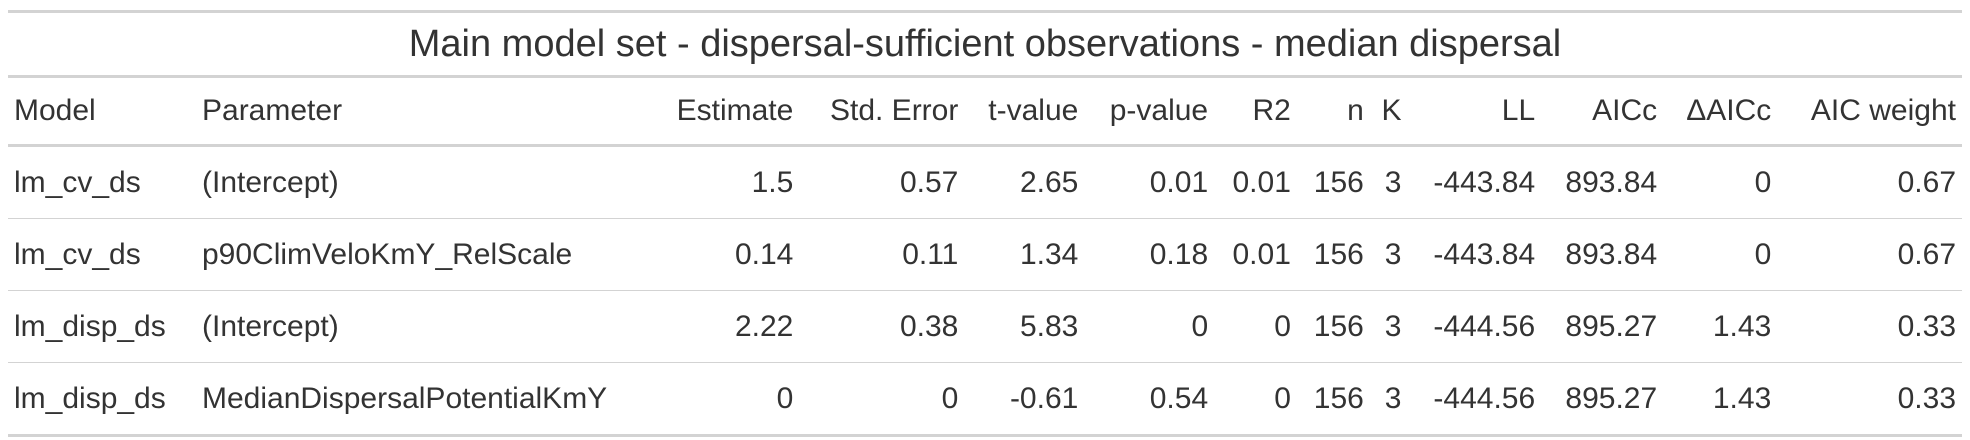  I want to click on column-header-aicc: AICc, so click(1602, 111).